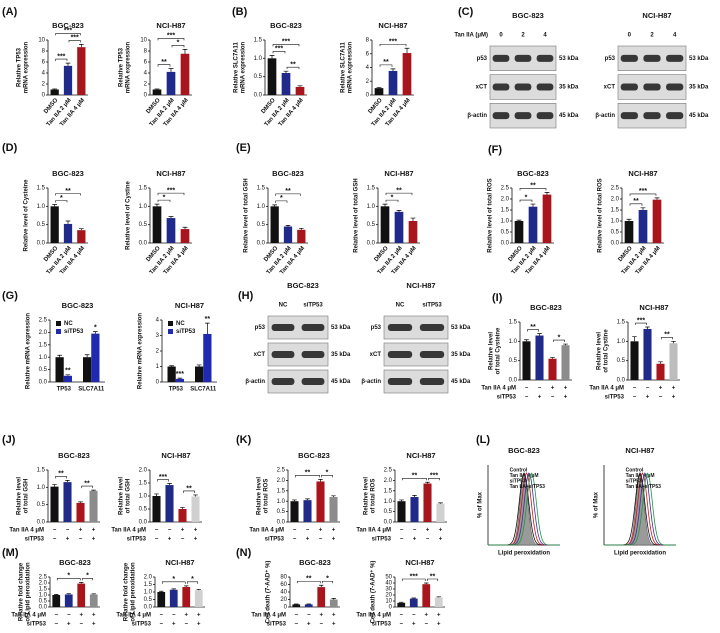 This screenshot has height=633, width=720. Describe the element at coordinates (281, 512) in the screenshot. I see `y-tick-label: 0.5` at that location.